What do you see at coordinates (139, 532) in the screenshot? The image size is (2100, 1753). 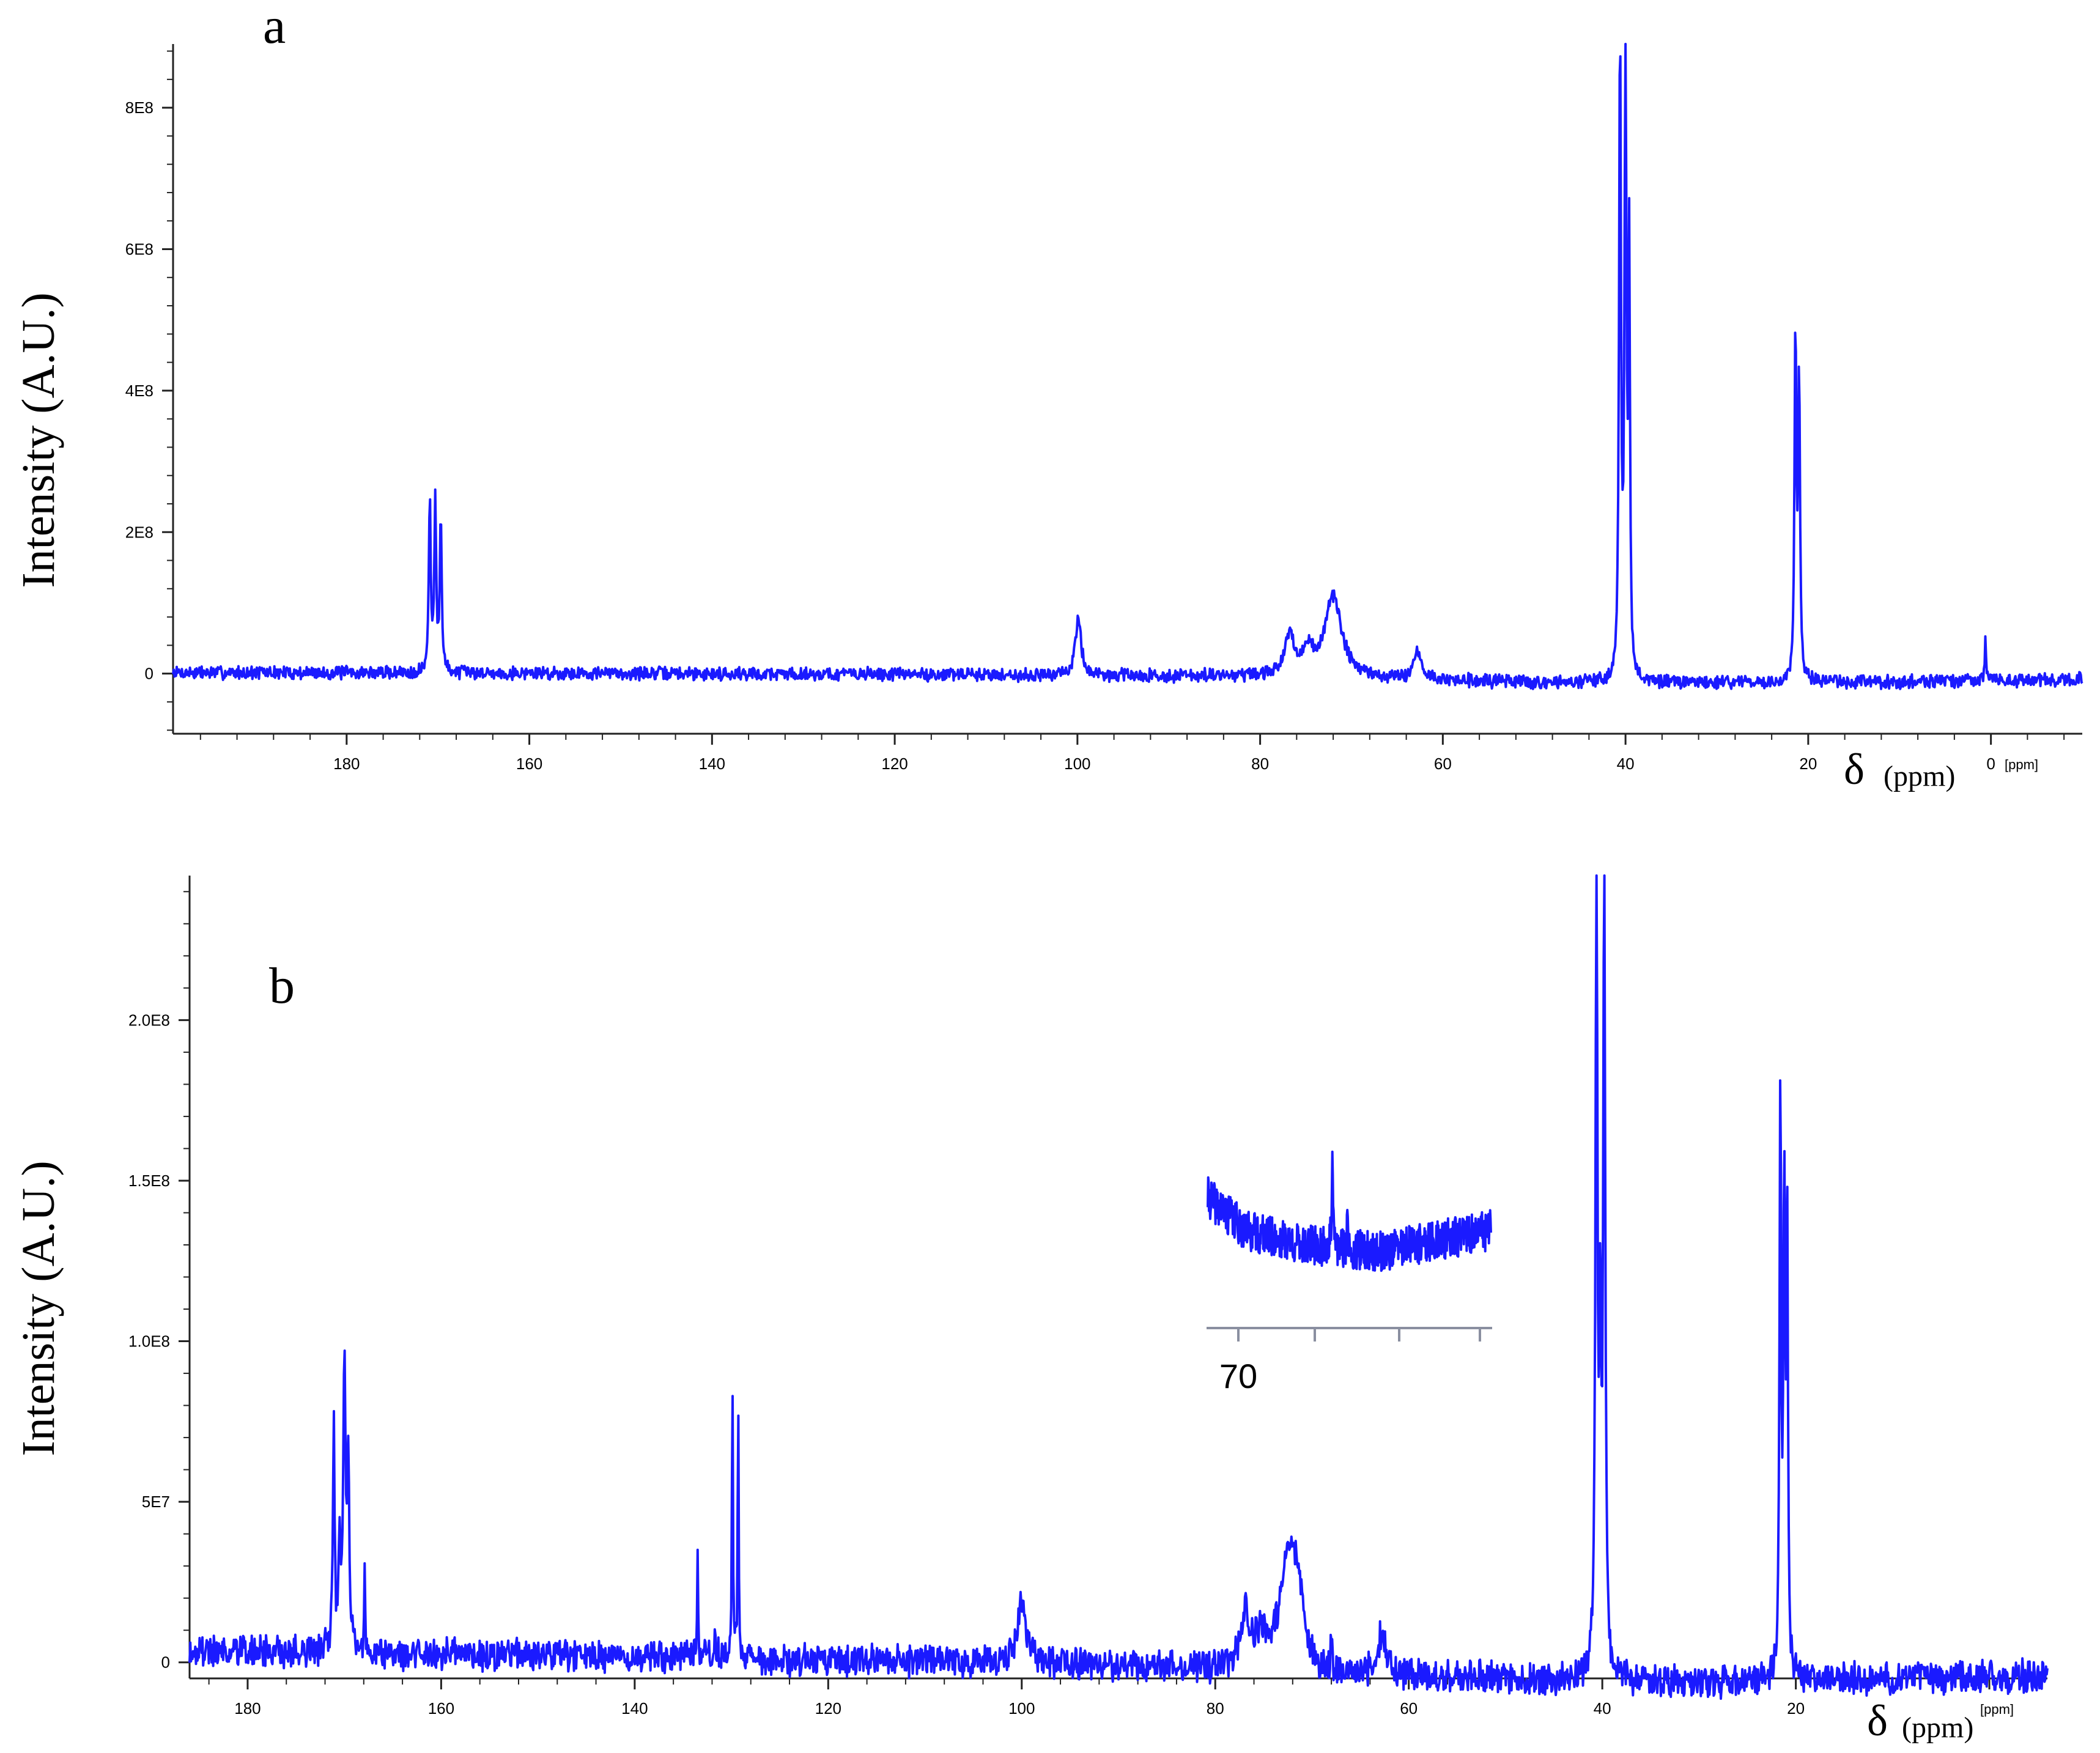 I see `y-tick-label: 2E8` at bounding box center [139, 532].